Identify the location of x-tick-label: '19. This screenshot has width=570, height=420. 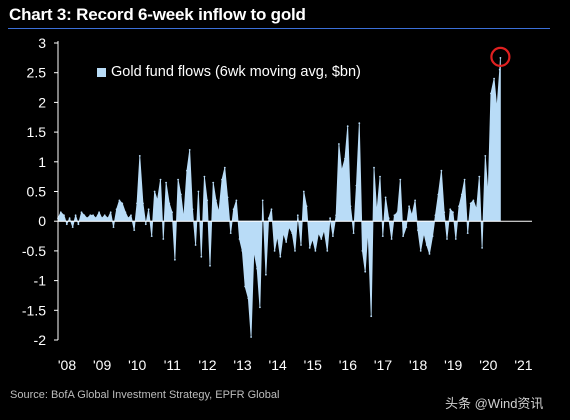
(453, 365).